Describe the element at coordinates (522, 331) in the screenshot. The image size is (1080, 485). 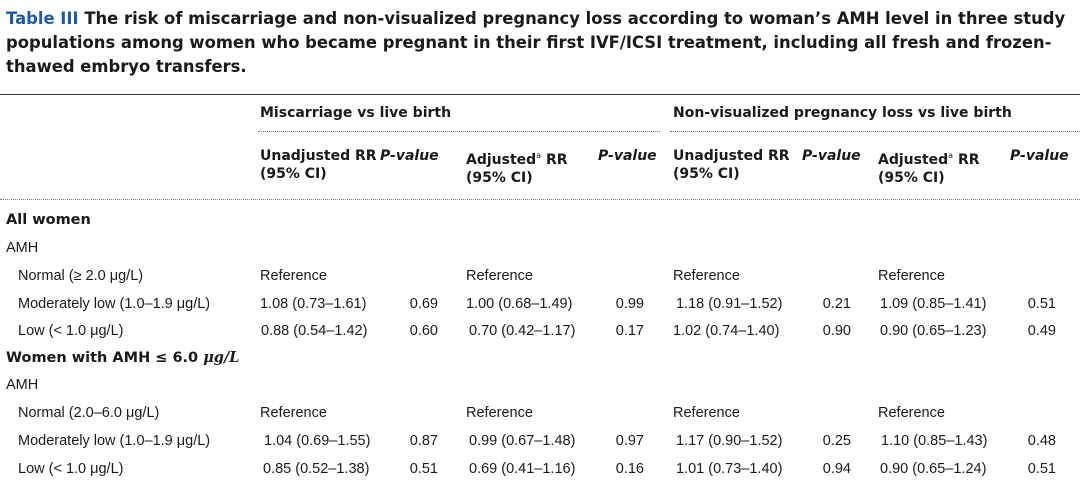
I see `table-cell: 0.70 (0.42–1.17)` at that location.